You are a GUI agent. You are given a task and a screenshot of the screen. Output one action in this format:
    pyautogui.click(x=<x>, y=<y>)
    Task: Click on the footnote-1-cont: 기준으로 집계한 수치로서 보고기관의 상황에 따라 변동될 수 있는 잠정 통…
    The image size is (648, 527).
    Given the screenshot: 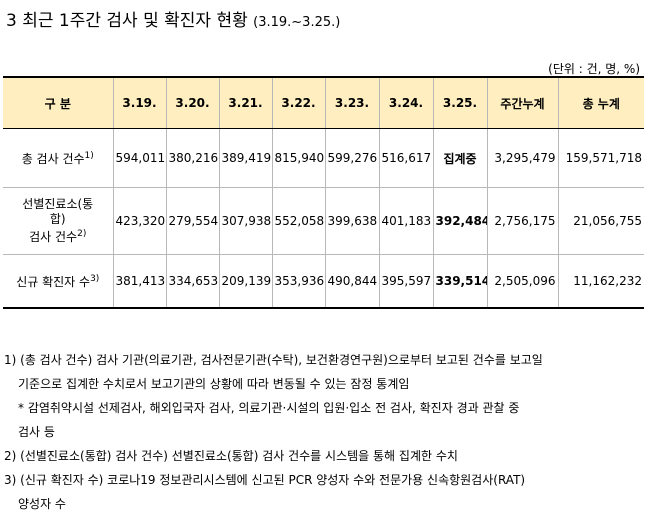 What is the action you would take?
    pyautogui.click(x=214, y=384)
    